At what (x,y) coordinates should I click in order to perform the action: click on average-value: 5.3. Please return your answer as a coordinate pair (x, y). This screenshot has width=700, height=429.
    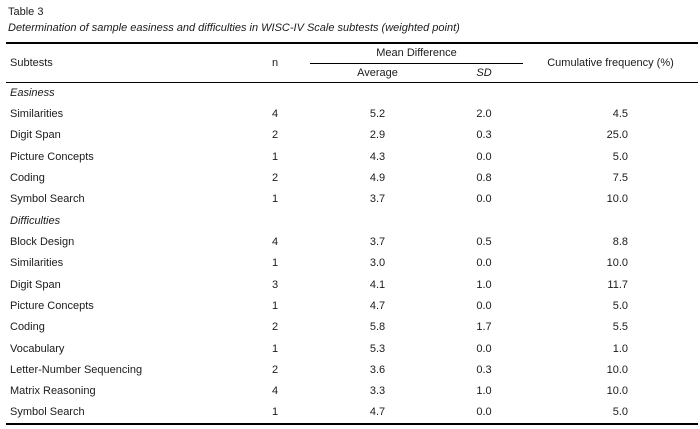
    Looking at the image, I should click on (377, 348).